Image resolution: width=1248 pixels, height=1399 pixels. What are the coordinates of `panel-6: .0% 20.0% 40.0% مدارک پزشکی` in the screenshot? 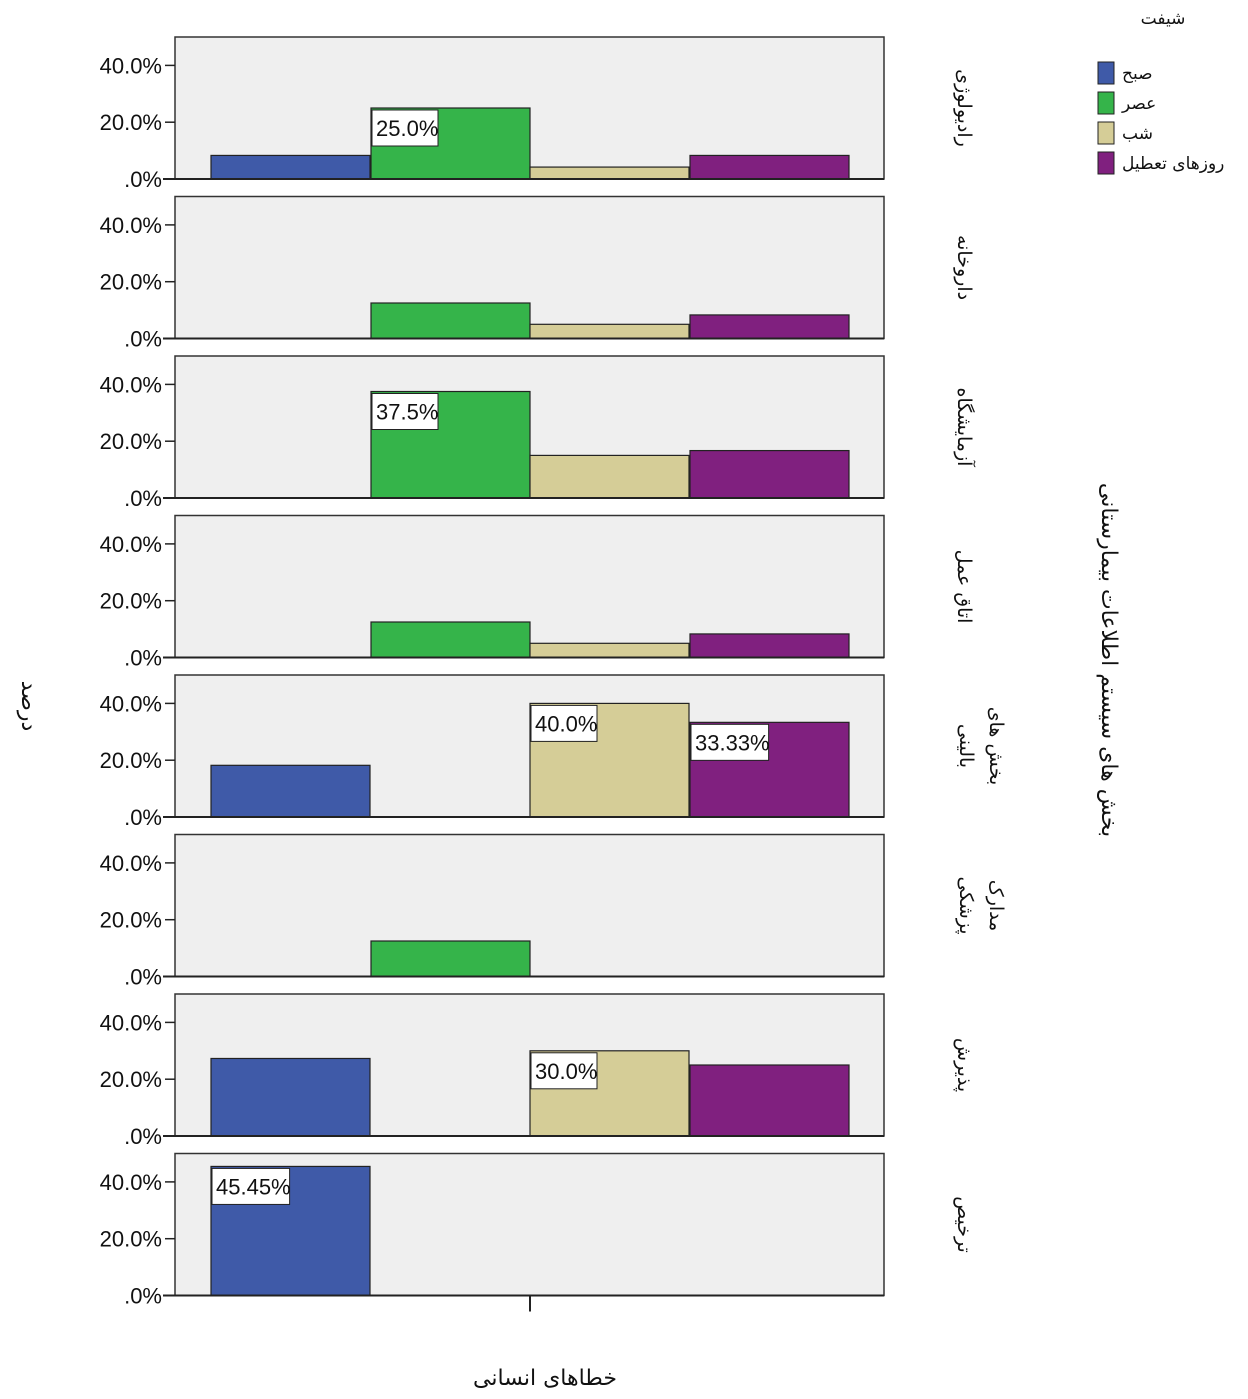 It's located at (553, 911).